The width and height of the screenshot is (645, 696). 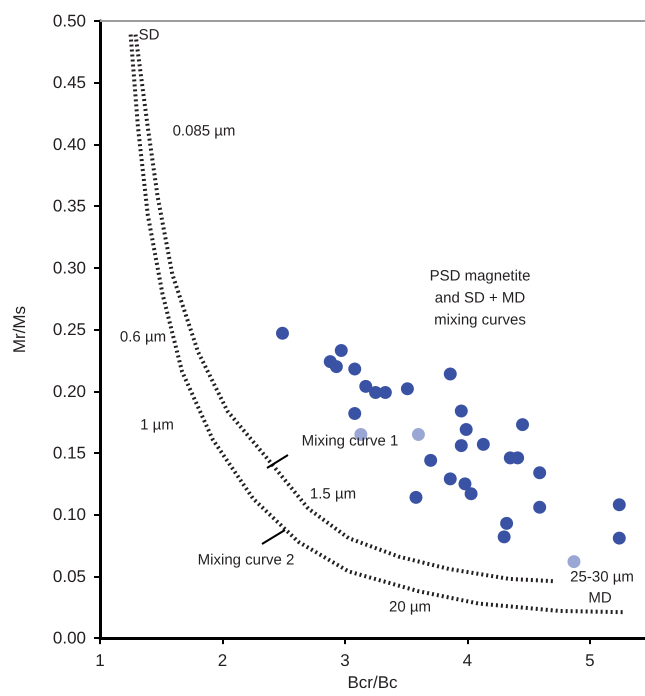 What do you see at coordinates (69, 514) in the screenshot?
I see `y-tick-label: 0.10` at bounding box center [69, 514].